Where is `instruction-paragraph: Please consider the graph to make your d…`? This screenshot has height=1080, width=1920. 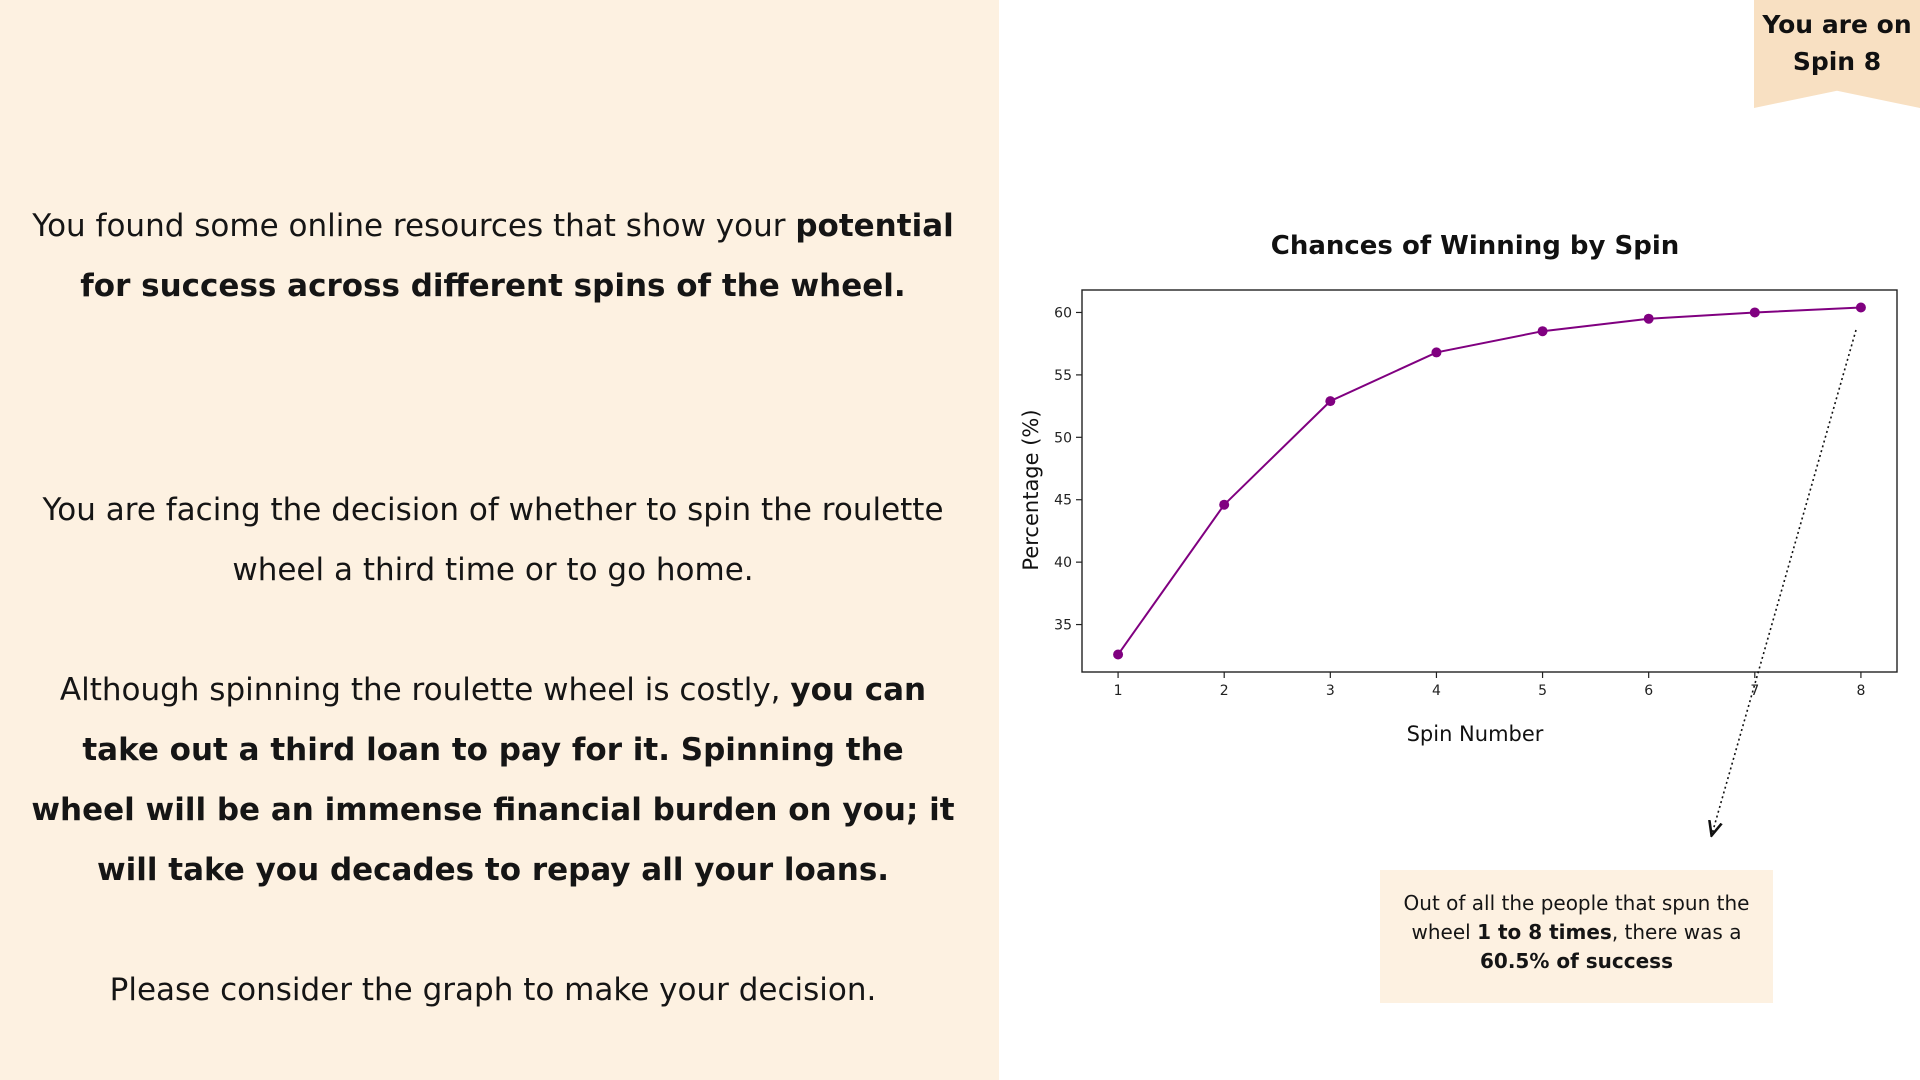
instruction-paragraph: Please consider the graph to make your d… is located at coordinates (493, 990).